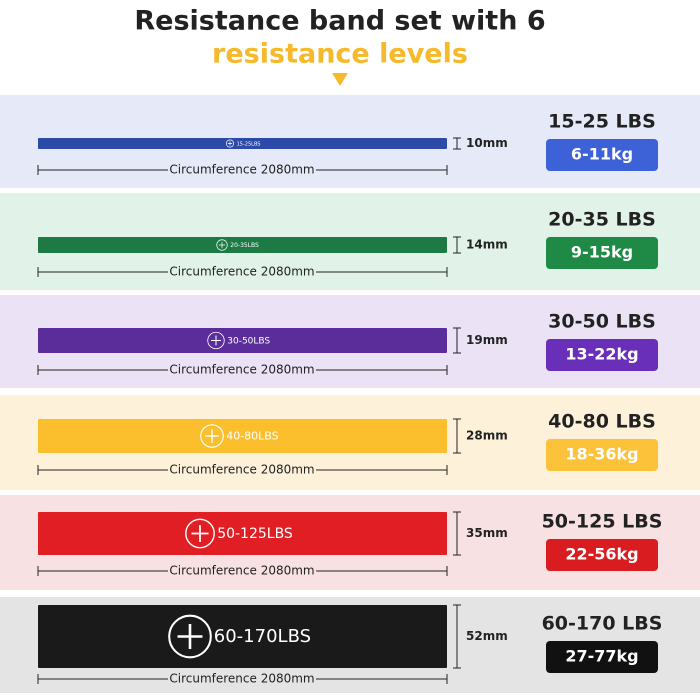 The height and width of the screenshot is (700, 700). What do you see at coordinates (252, 436) in the screenshot?
I see `band-label: 40-80LBS` at bounding box center [252, 436].